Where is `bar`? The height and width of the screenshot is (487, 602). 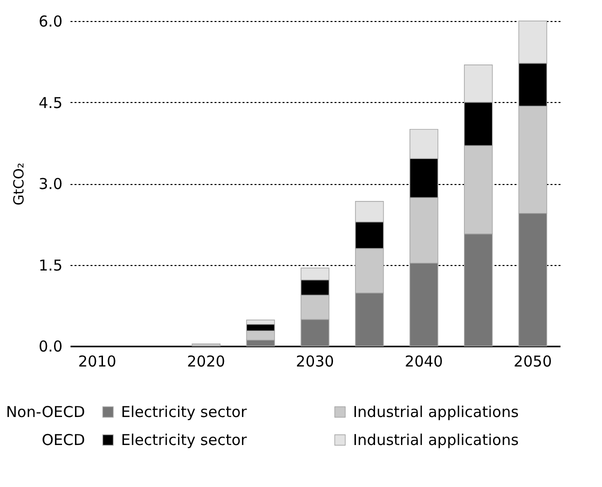
bar is located at coordinates (206, 344).